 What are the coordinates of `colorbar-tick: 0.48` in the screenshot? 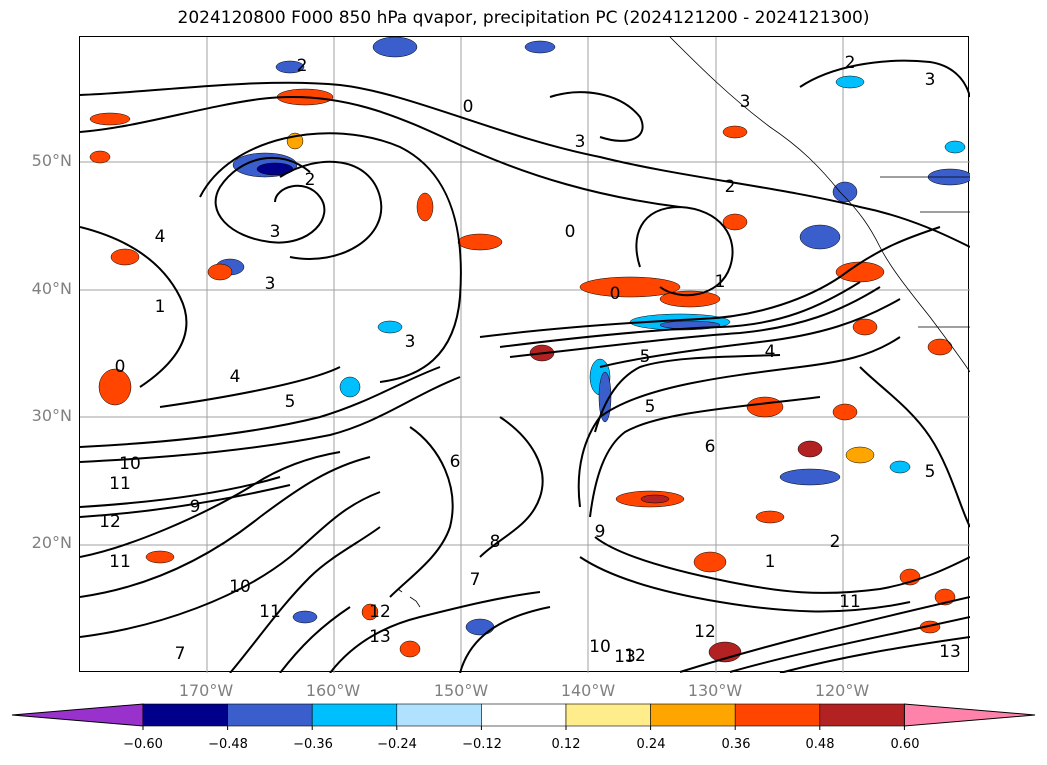 It's located at (820, 744).